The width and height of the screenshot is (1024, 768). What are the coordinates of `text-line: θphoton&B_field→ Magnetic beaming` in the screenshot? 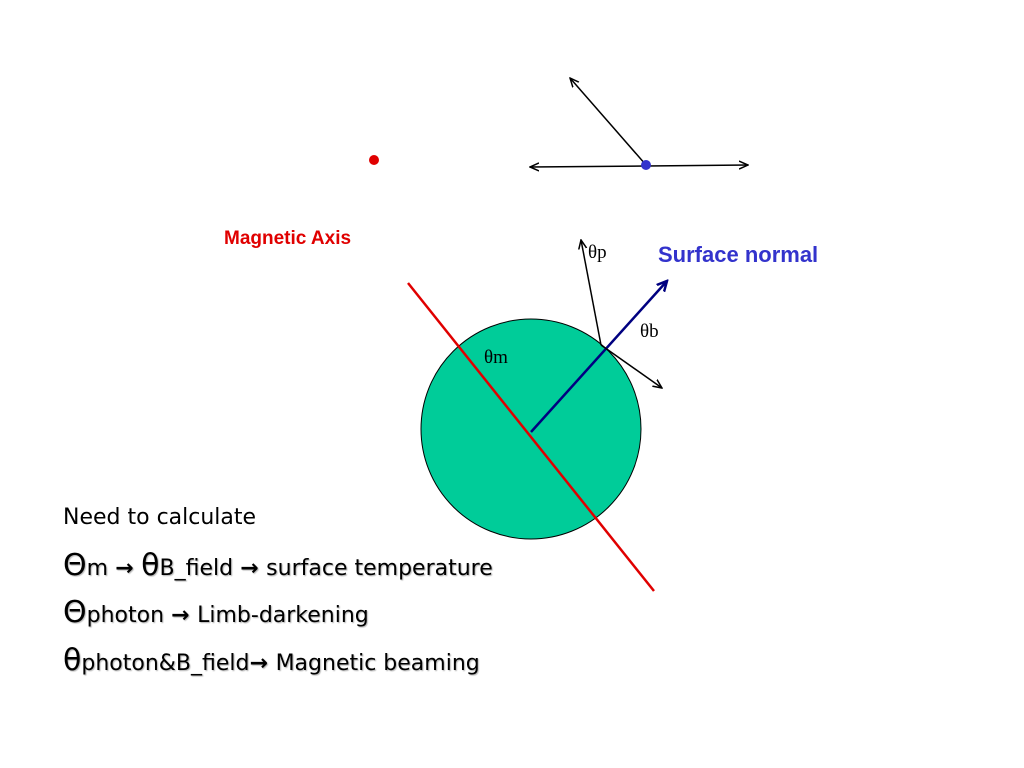 It's located at (271, 660).